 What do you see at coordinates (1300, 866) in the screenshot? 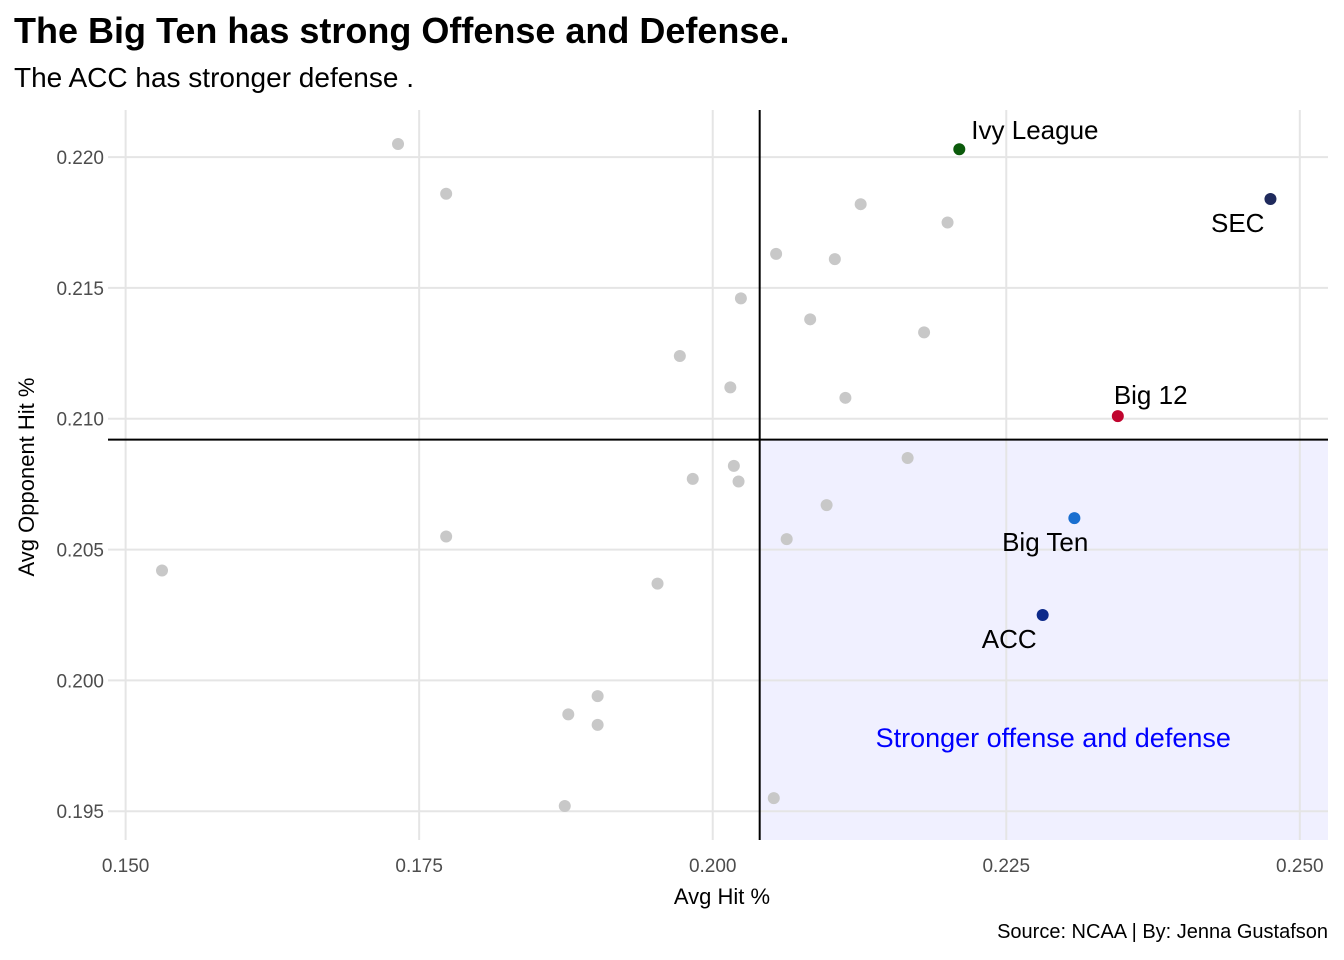
I see `x-tick-label: 0.250` at bounding box center [1300, 866].